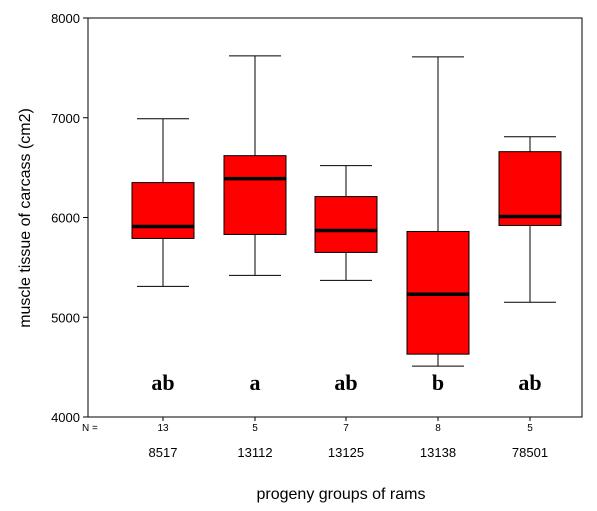  Describe the element at coordinates (65, 317) in the screenshot. I see `y-tick-label: 5000` at that location.